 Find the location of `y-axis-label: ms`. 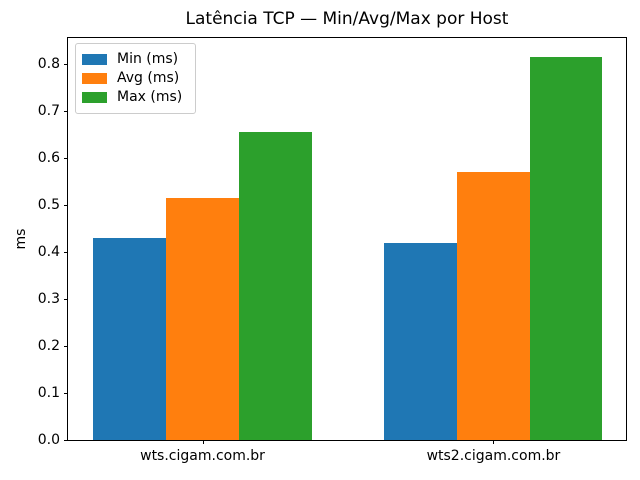

y-axis-label: ms is located at coordinates (21, 239).